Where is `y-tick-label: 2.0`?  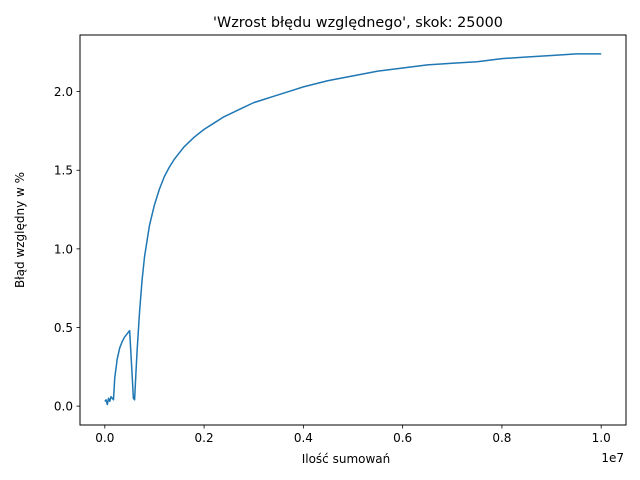
y-tick-label: 2.0 is located at coordinates (63, 92).